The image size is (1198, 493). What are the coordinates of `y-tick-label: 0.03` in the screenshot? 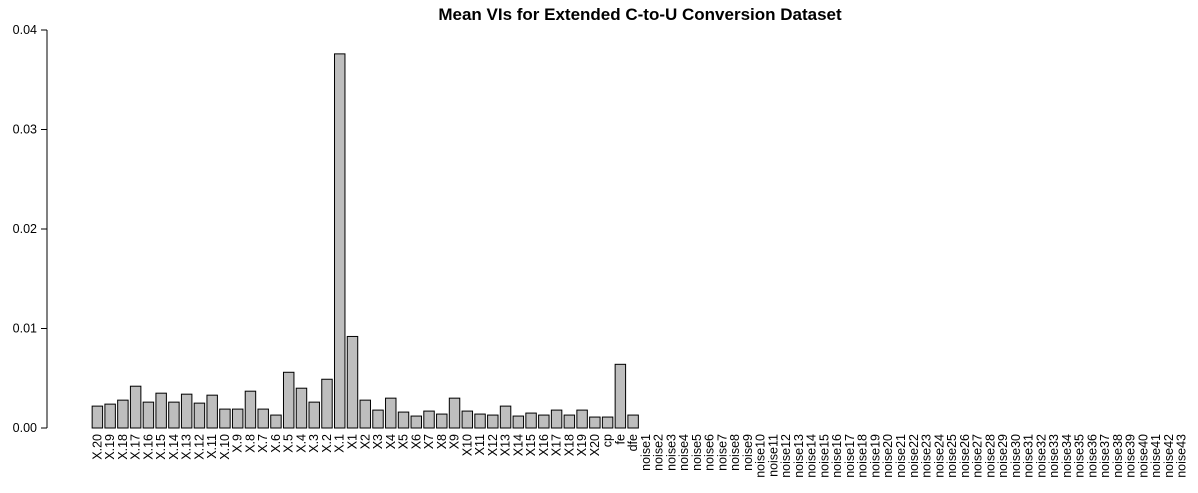 It's located at (25, 130).